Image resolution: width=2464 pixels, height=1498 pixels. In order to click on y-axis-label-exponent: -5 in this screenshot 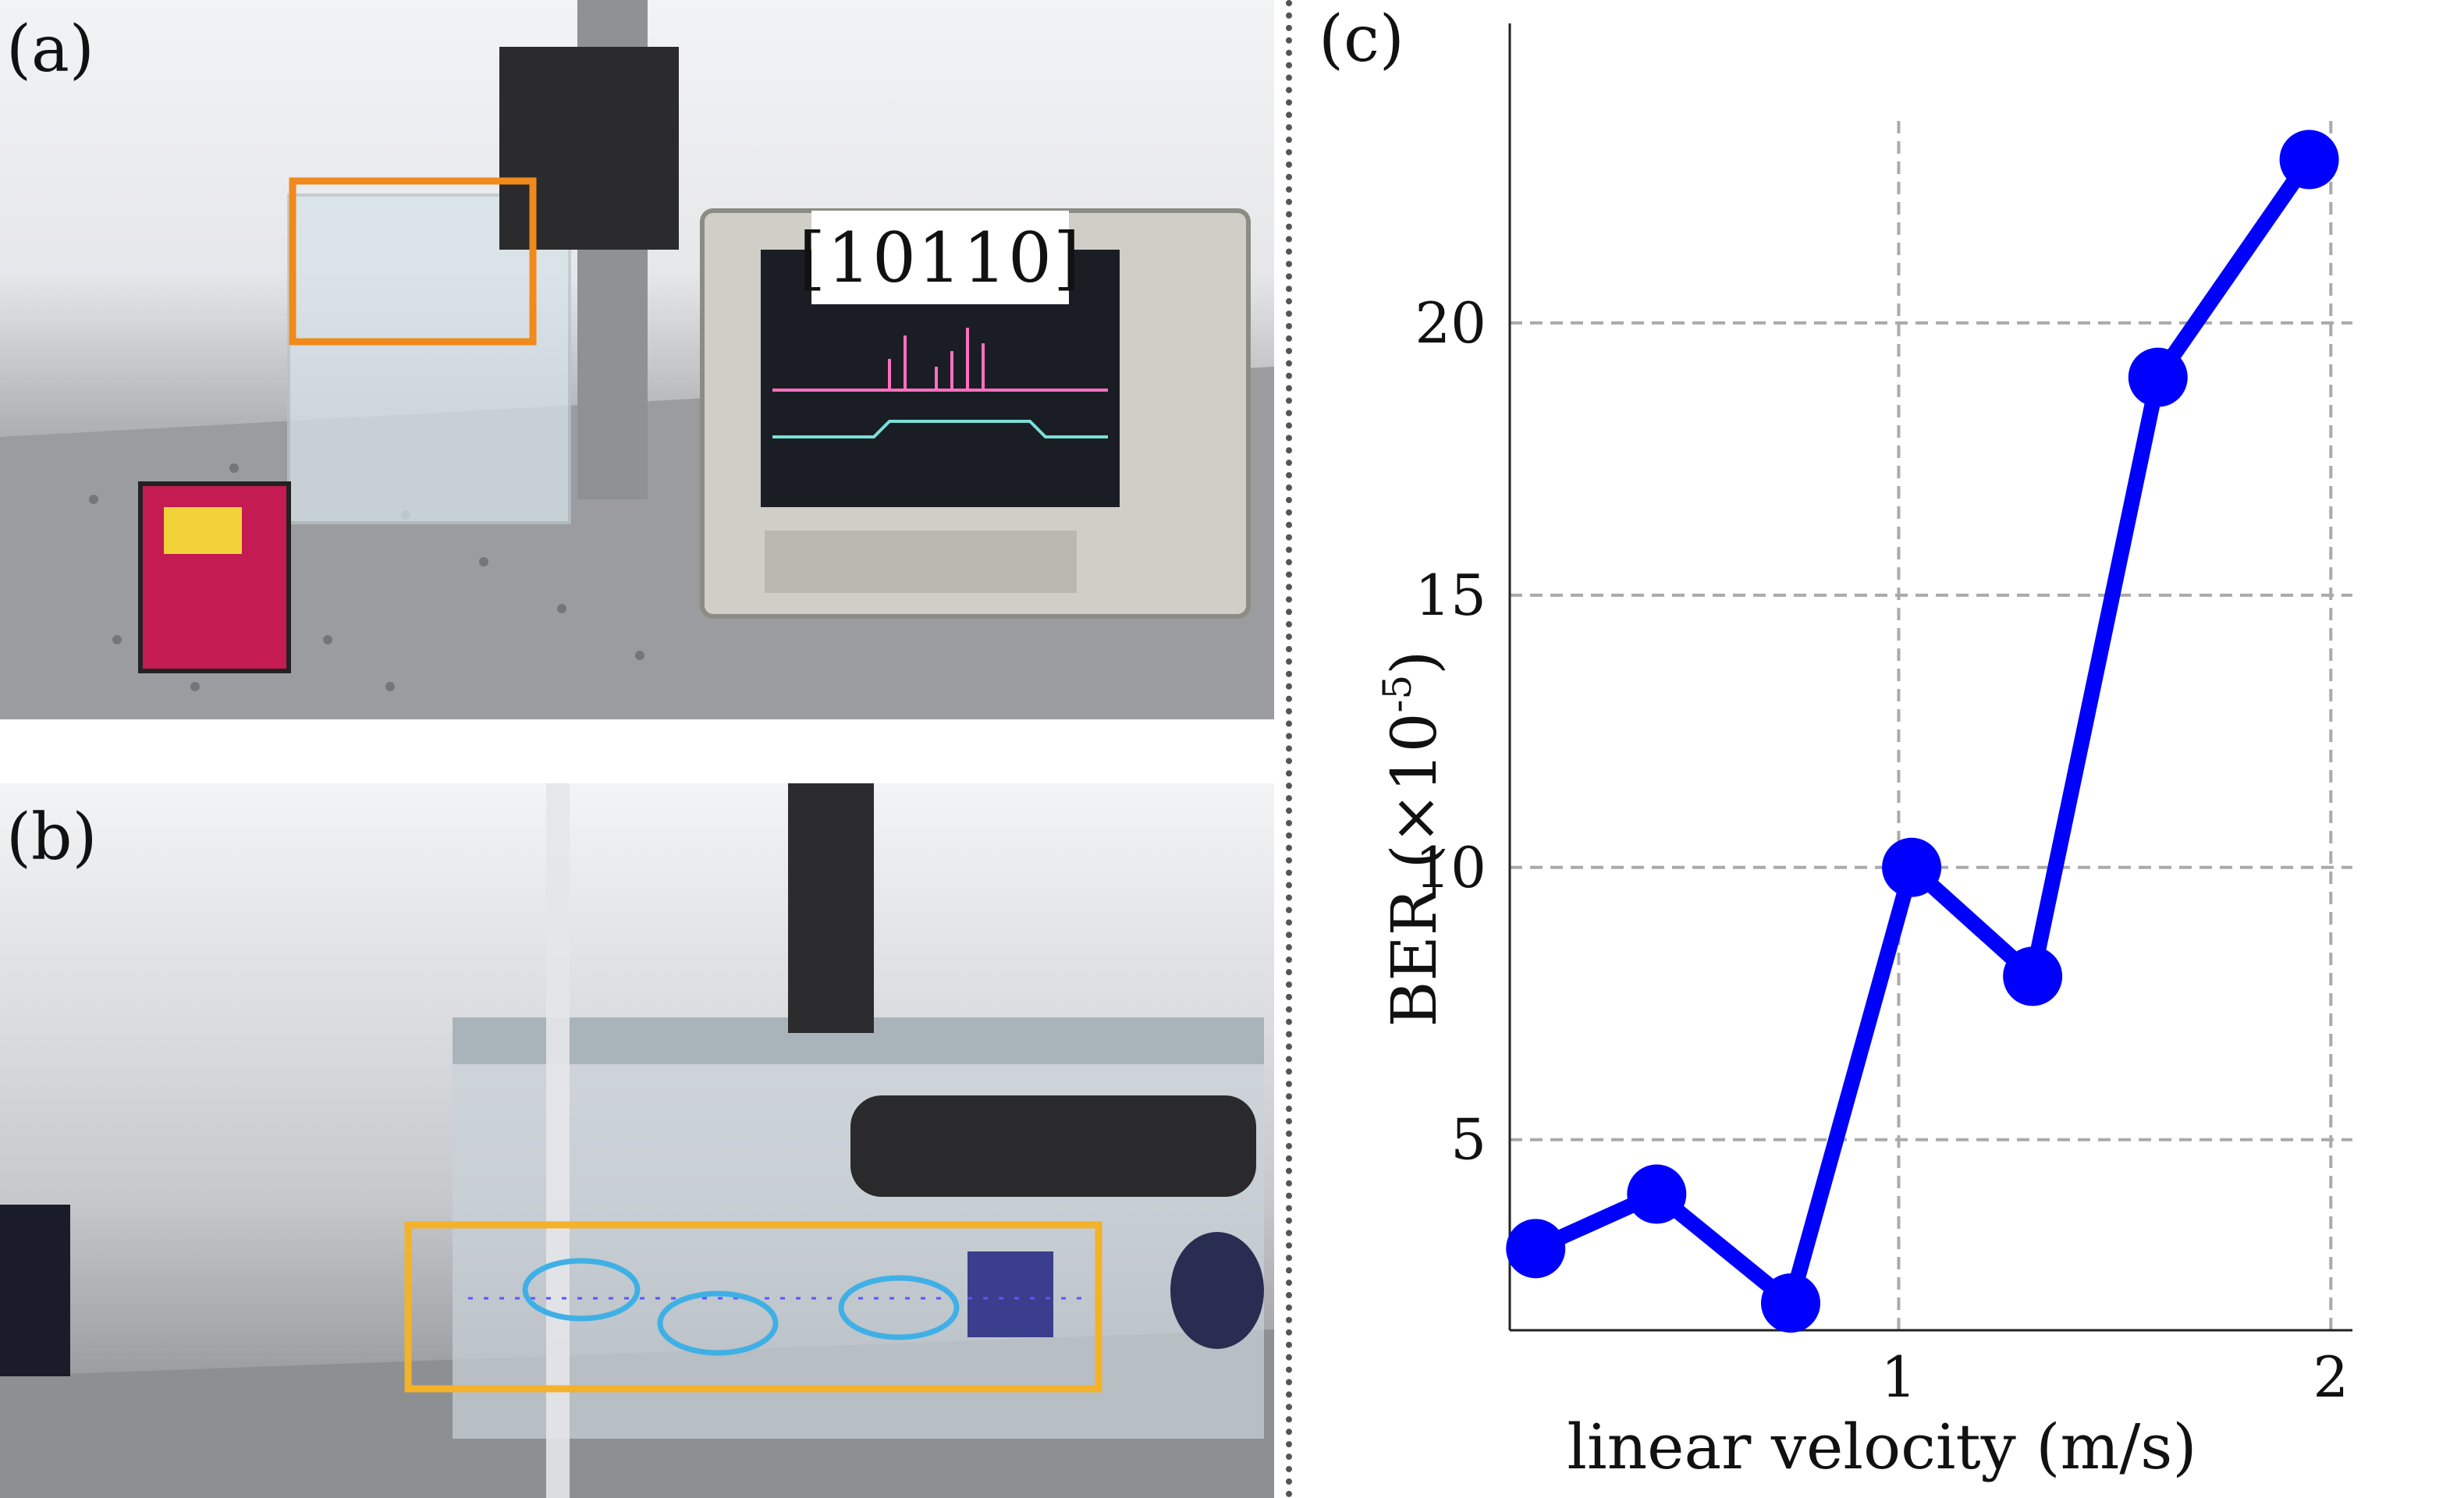, I will do `click(1397, 694)`.